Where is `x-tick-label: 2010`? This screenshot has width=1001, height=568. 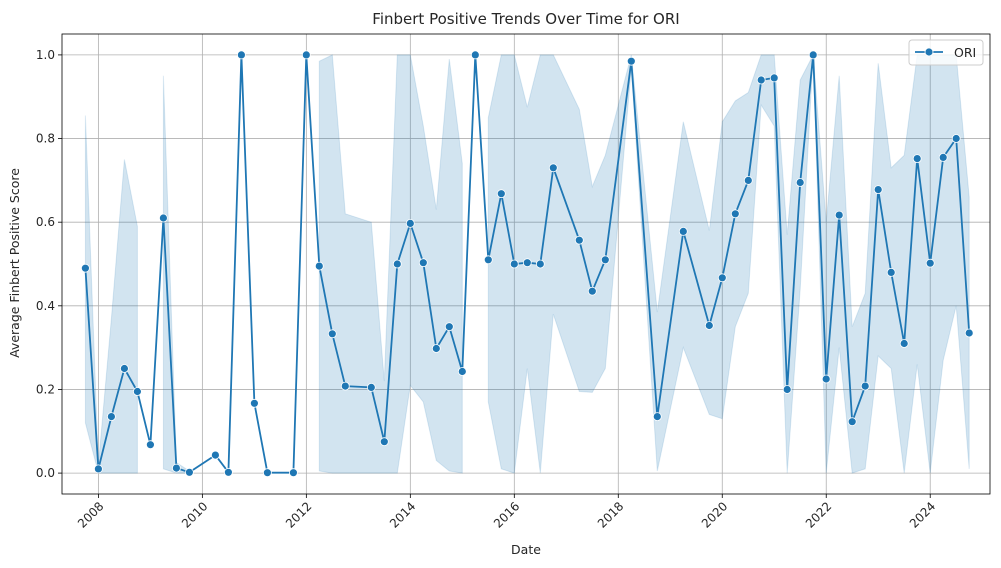
x-tick-label: 2010 is located at coordinates (194, 514).